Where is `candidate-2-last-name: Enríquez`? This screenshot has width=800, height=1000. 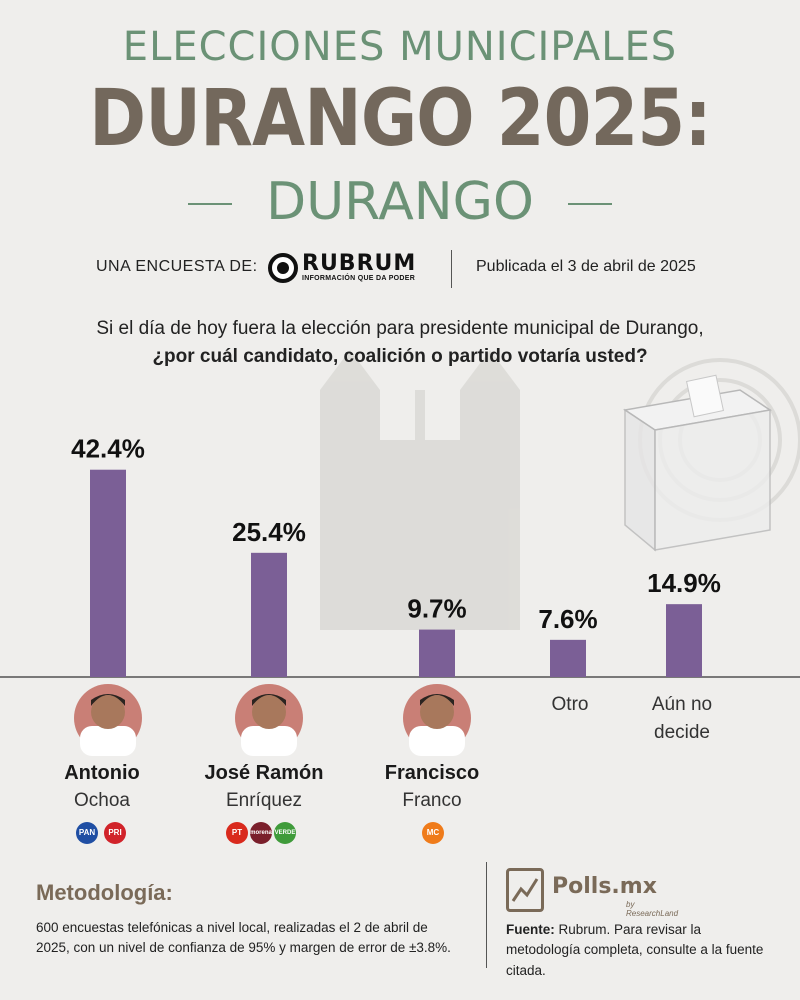
candidate-2-last-name: Enríquez is located at coordinates (264, 800).